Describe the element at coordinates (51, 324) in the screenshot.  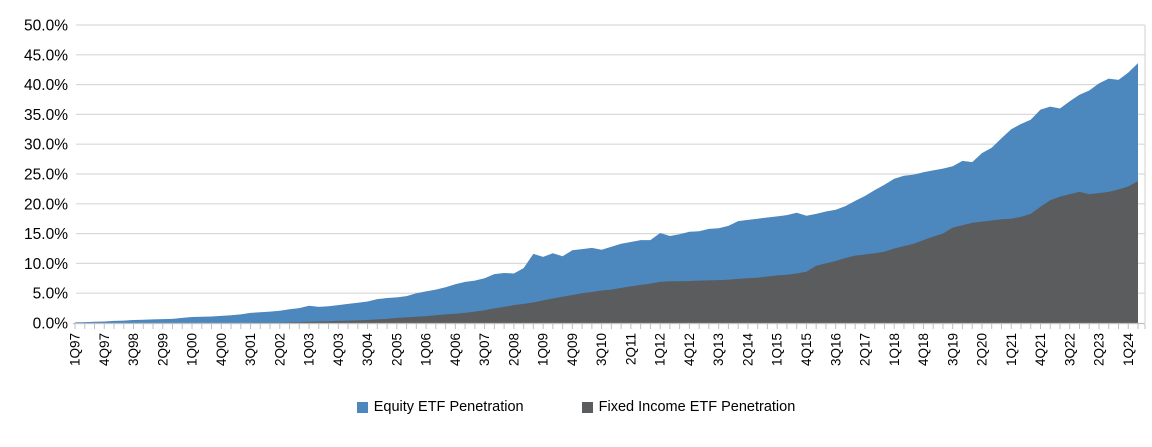
I see `svg-text: 0.0%` at that location.